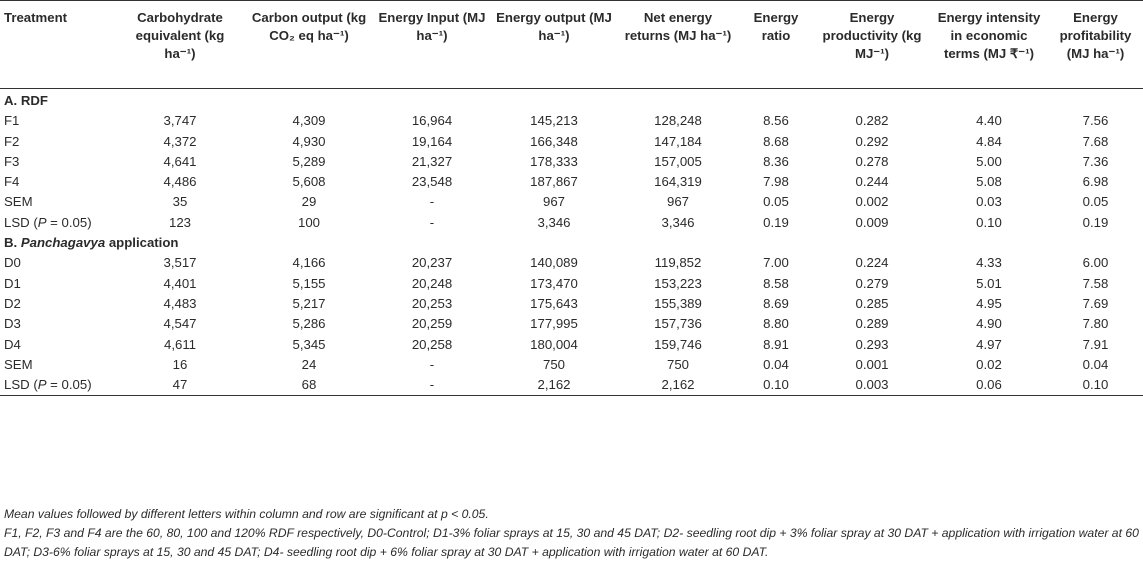 The width and height of the screenshot is (1143, 567). Describe the element at coordinates (1095, 182) in the screenshot. I see `cell-energy-profitability: 6.98` at that location.